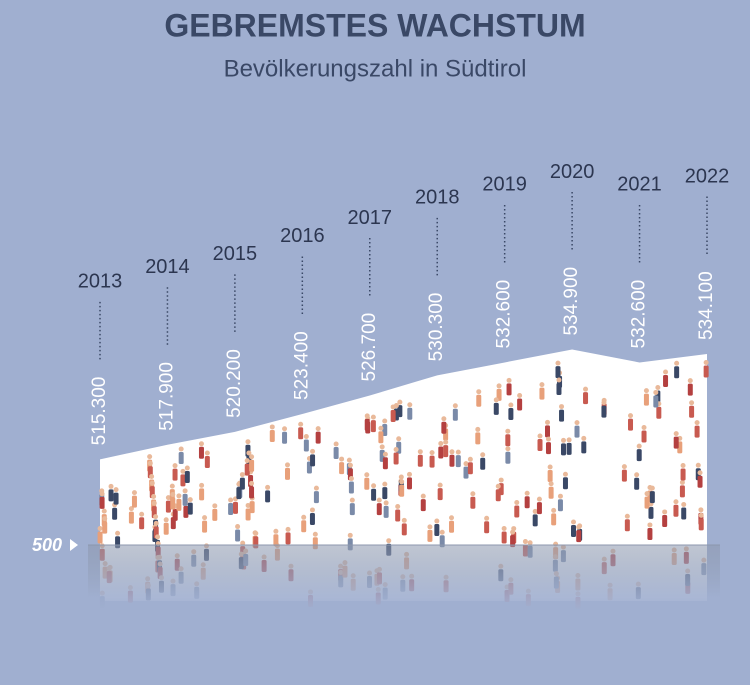 The height and width of the screenshot is (685, 750). What do you see at coordinates (504, 314) in the screenshot?
I see `value-label: 532.600` at bounding box center [504, 314].